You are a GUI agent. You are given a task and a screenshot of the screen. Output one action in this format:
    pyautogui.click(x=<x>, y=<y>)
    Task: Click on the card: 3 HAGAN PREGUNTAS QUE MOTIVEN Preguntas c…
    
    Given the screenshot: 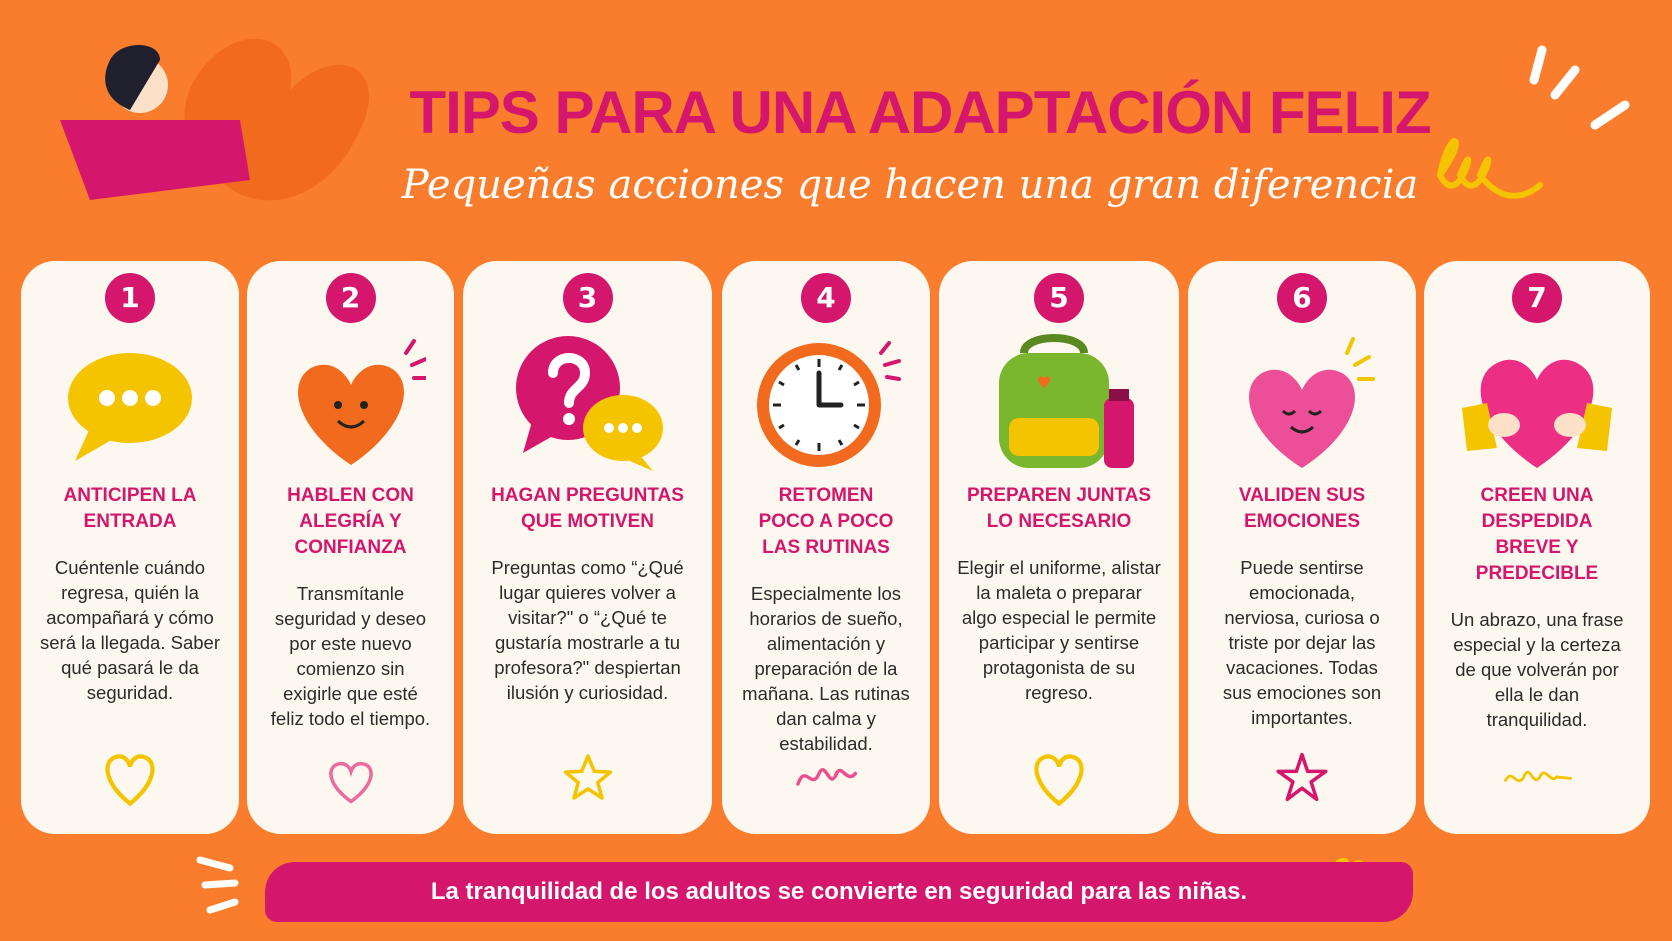 What is the action you would take?
    pyautogui.click(x=587, y=547)
    